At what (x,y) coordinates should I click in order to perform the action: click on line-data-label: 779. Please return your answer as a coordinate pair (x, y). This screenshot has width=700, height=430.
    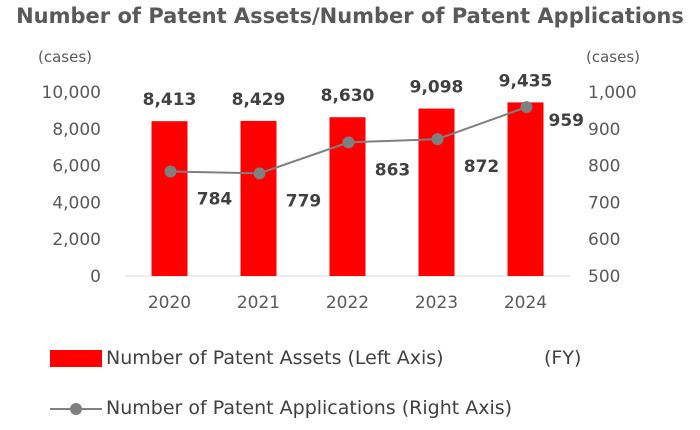
    Looking at the image, I should click on (304, 201).